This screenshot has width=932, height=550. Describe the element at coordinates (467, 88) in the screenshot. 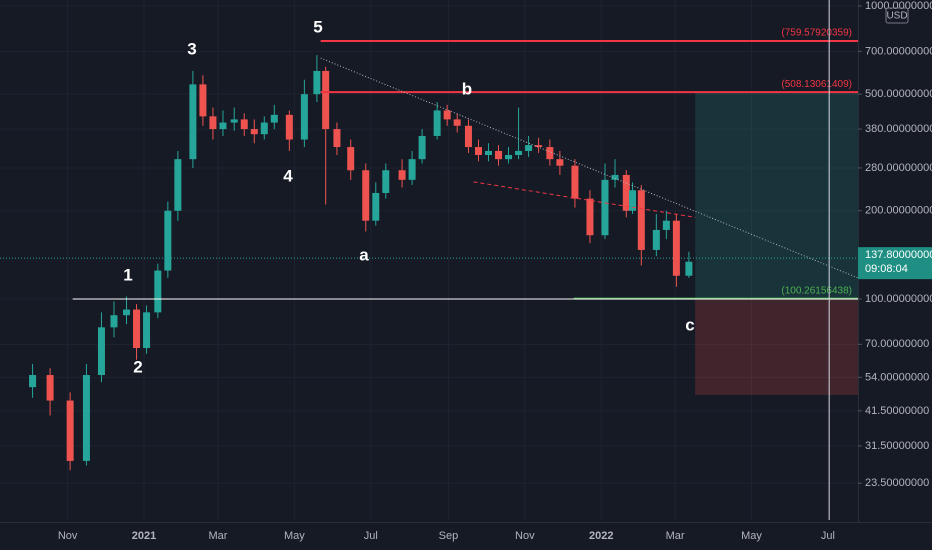

I see `wave-label: b` at that location.